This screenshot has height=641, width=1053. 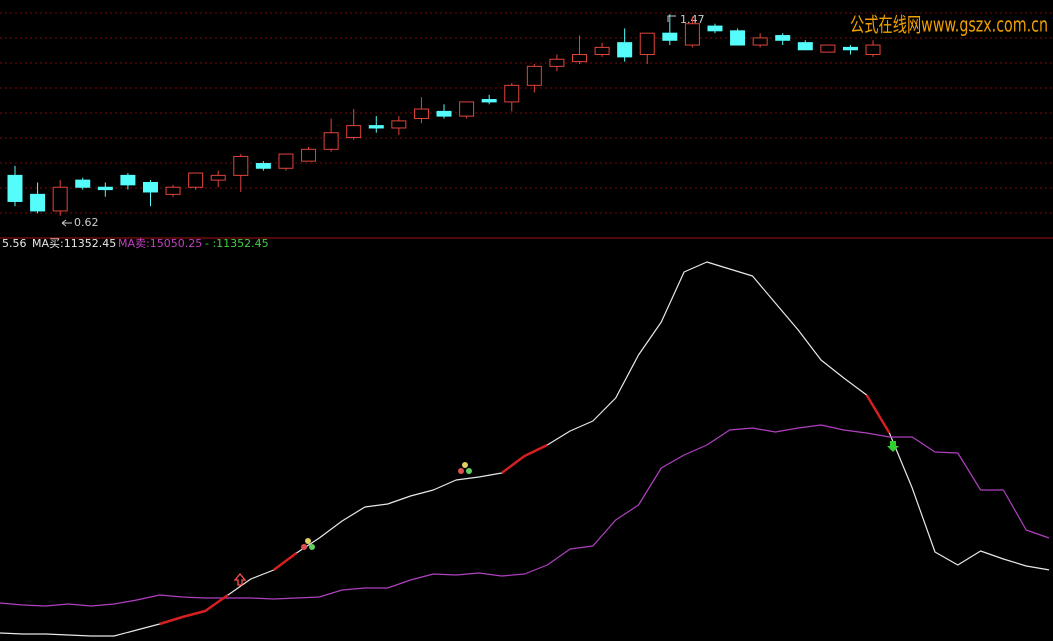 What do you see at coordinates (46, 243) in the screenshot?
I see `legend-name: MA买` at bounding box center [46, 243].